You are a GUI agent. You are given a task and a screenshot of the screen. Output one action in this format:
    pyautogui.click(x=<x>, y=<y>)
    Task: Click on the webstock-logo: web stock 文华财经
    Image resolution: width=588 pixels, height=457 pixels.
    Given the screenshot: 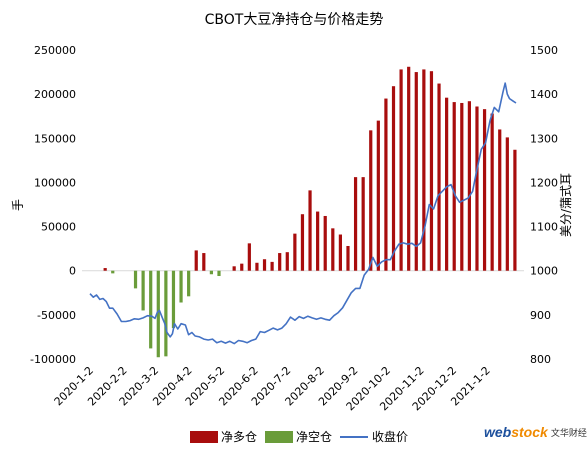 What is the action you would take?
    pyautogui.click(x=535, y=432)
    